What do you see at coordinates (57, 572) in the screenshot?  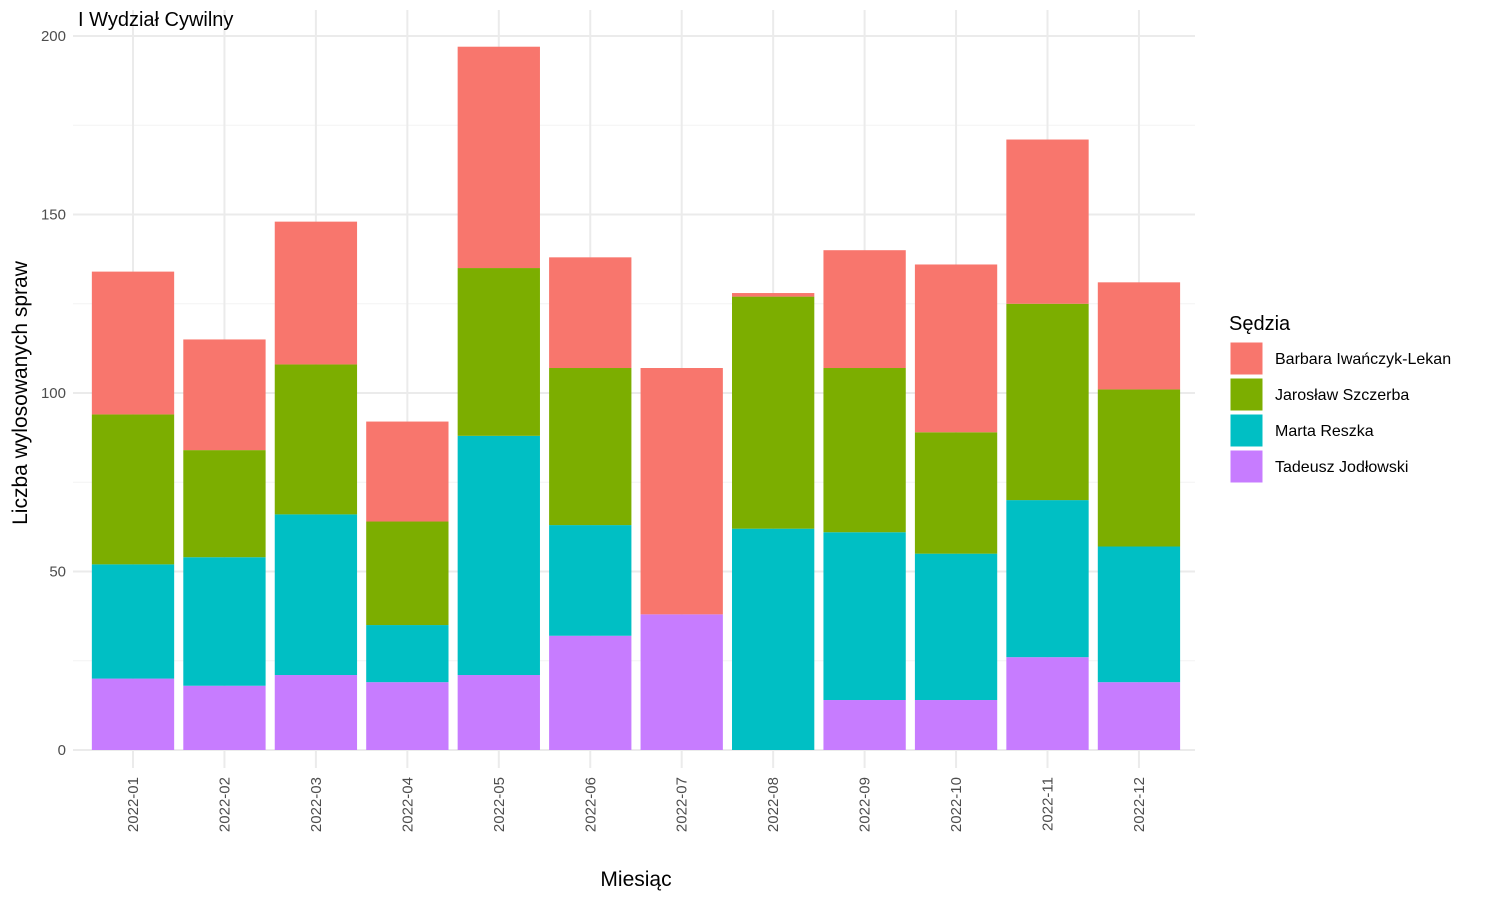 I see `y-tick-label: 50` at bounding box center [57, 572].